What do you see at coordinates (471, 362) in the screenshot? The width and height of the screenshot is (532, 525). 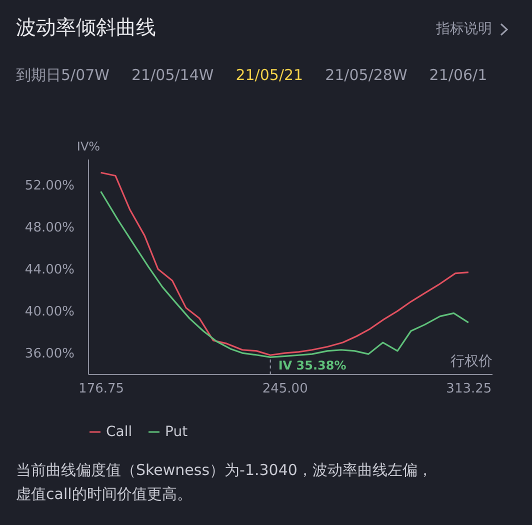 I see `x-axis-title: 行权价` at bounding box center [471, 362].